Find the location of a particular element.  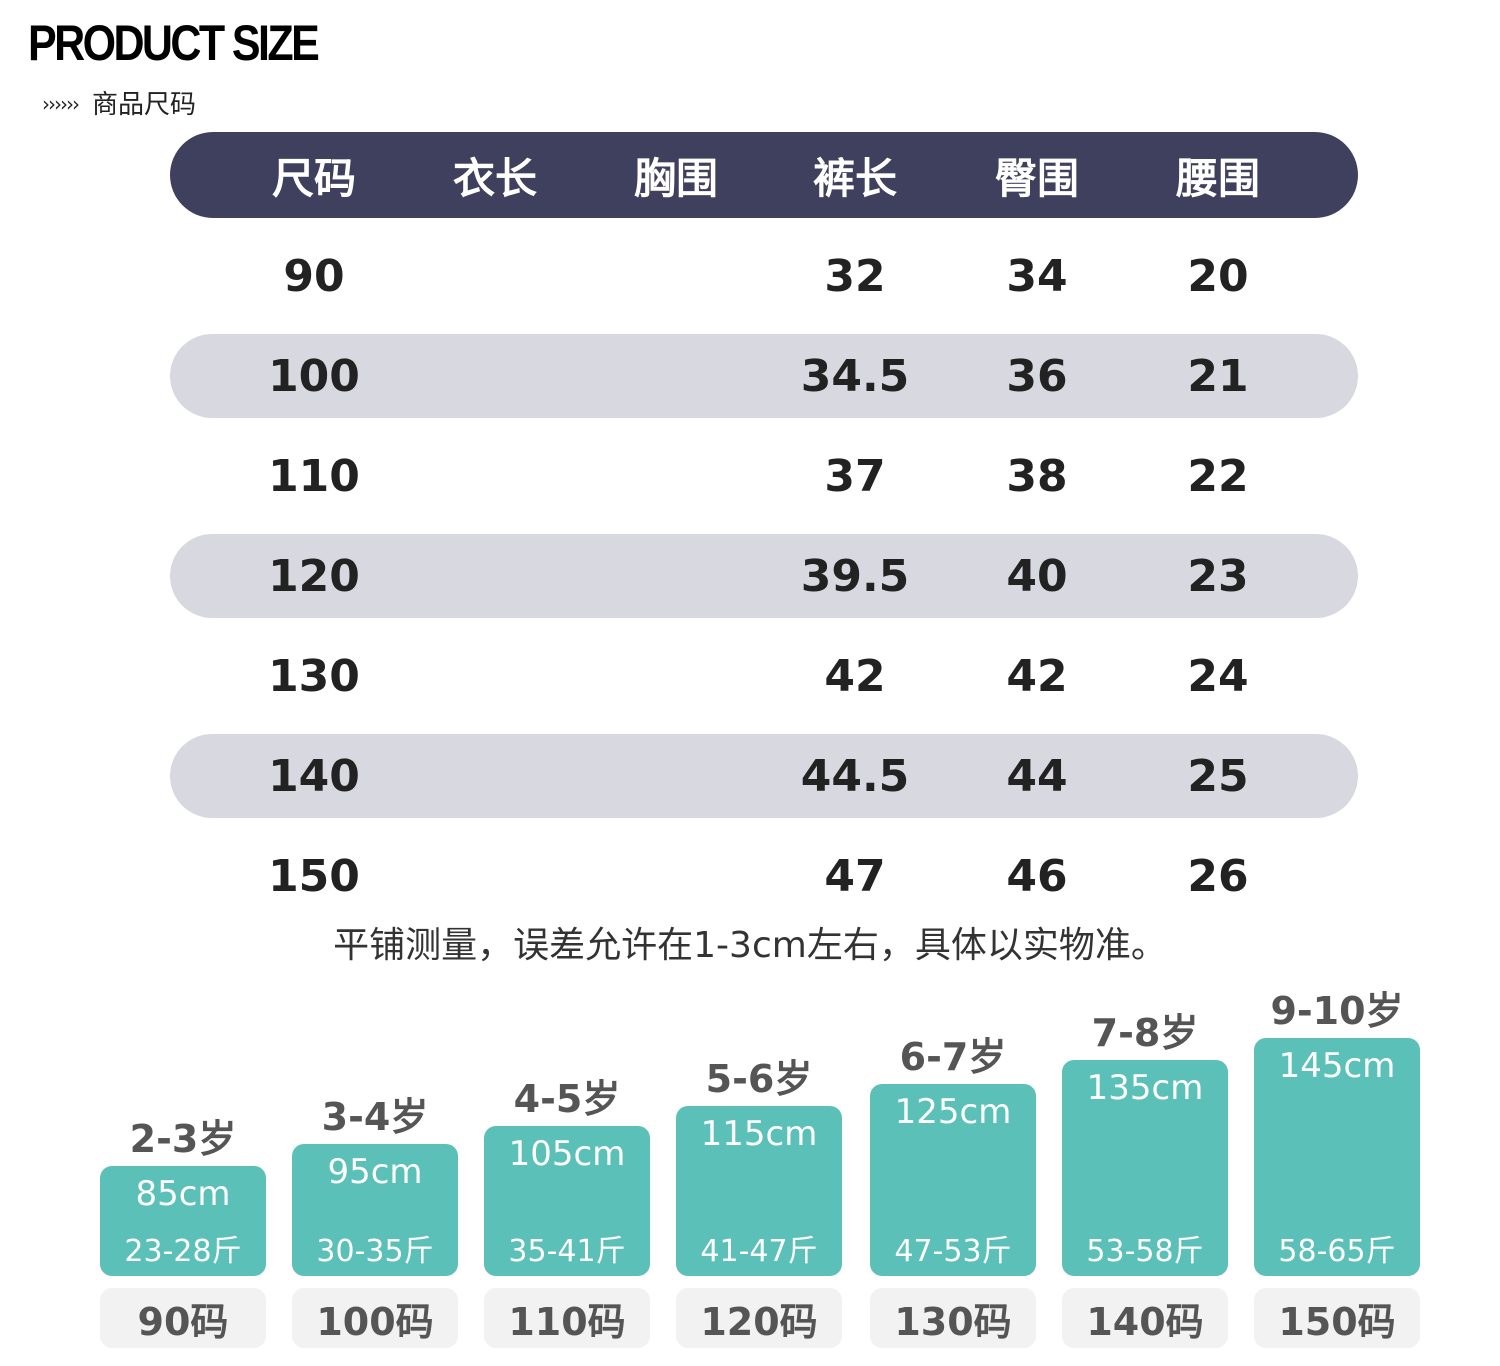

weight-value: 23-28斤 is located at coordinates (183, 1251).